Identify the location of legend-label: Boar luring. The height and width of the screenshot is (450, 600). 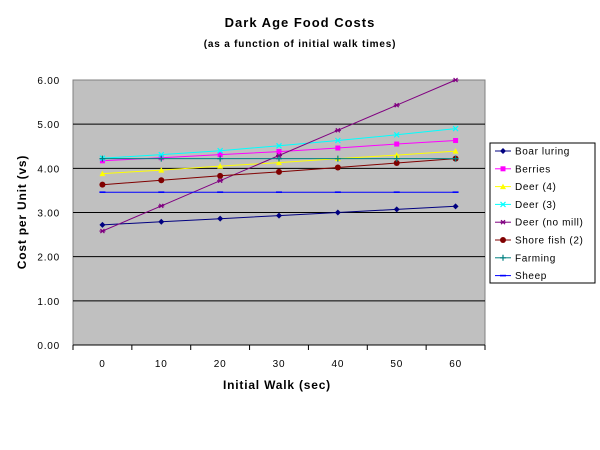
(542, 152).